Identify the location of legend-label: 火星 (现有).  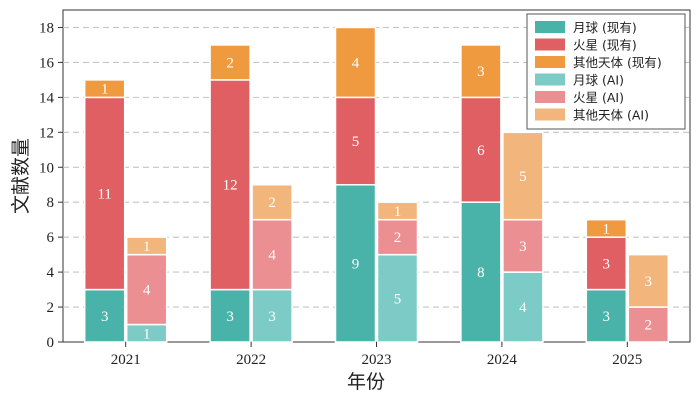
(605, 45).